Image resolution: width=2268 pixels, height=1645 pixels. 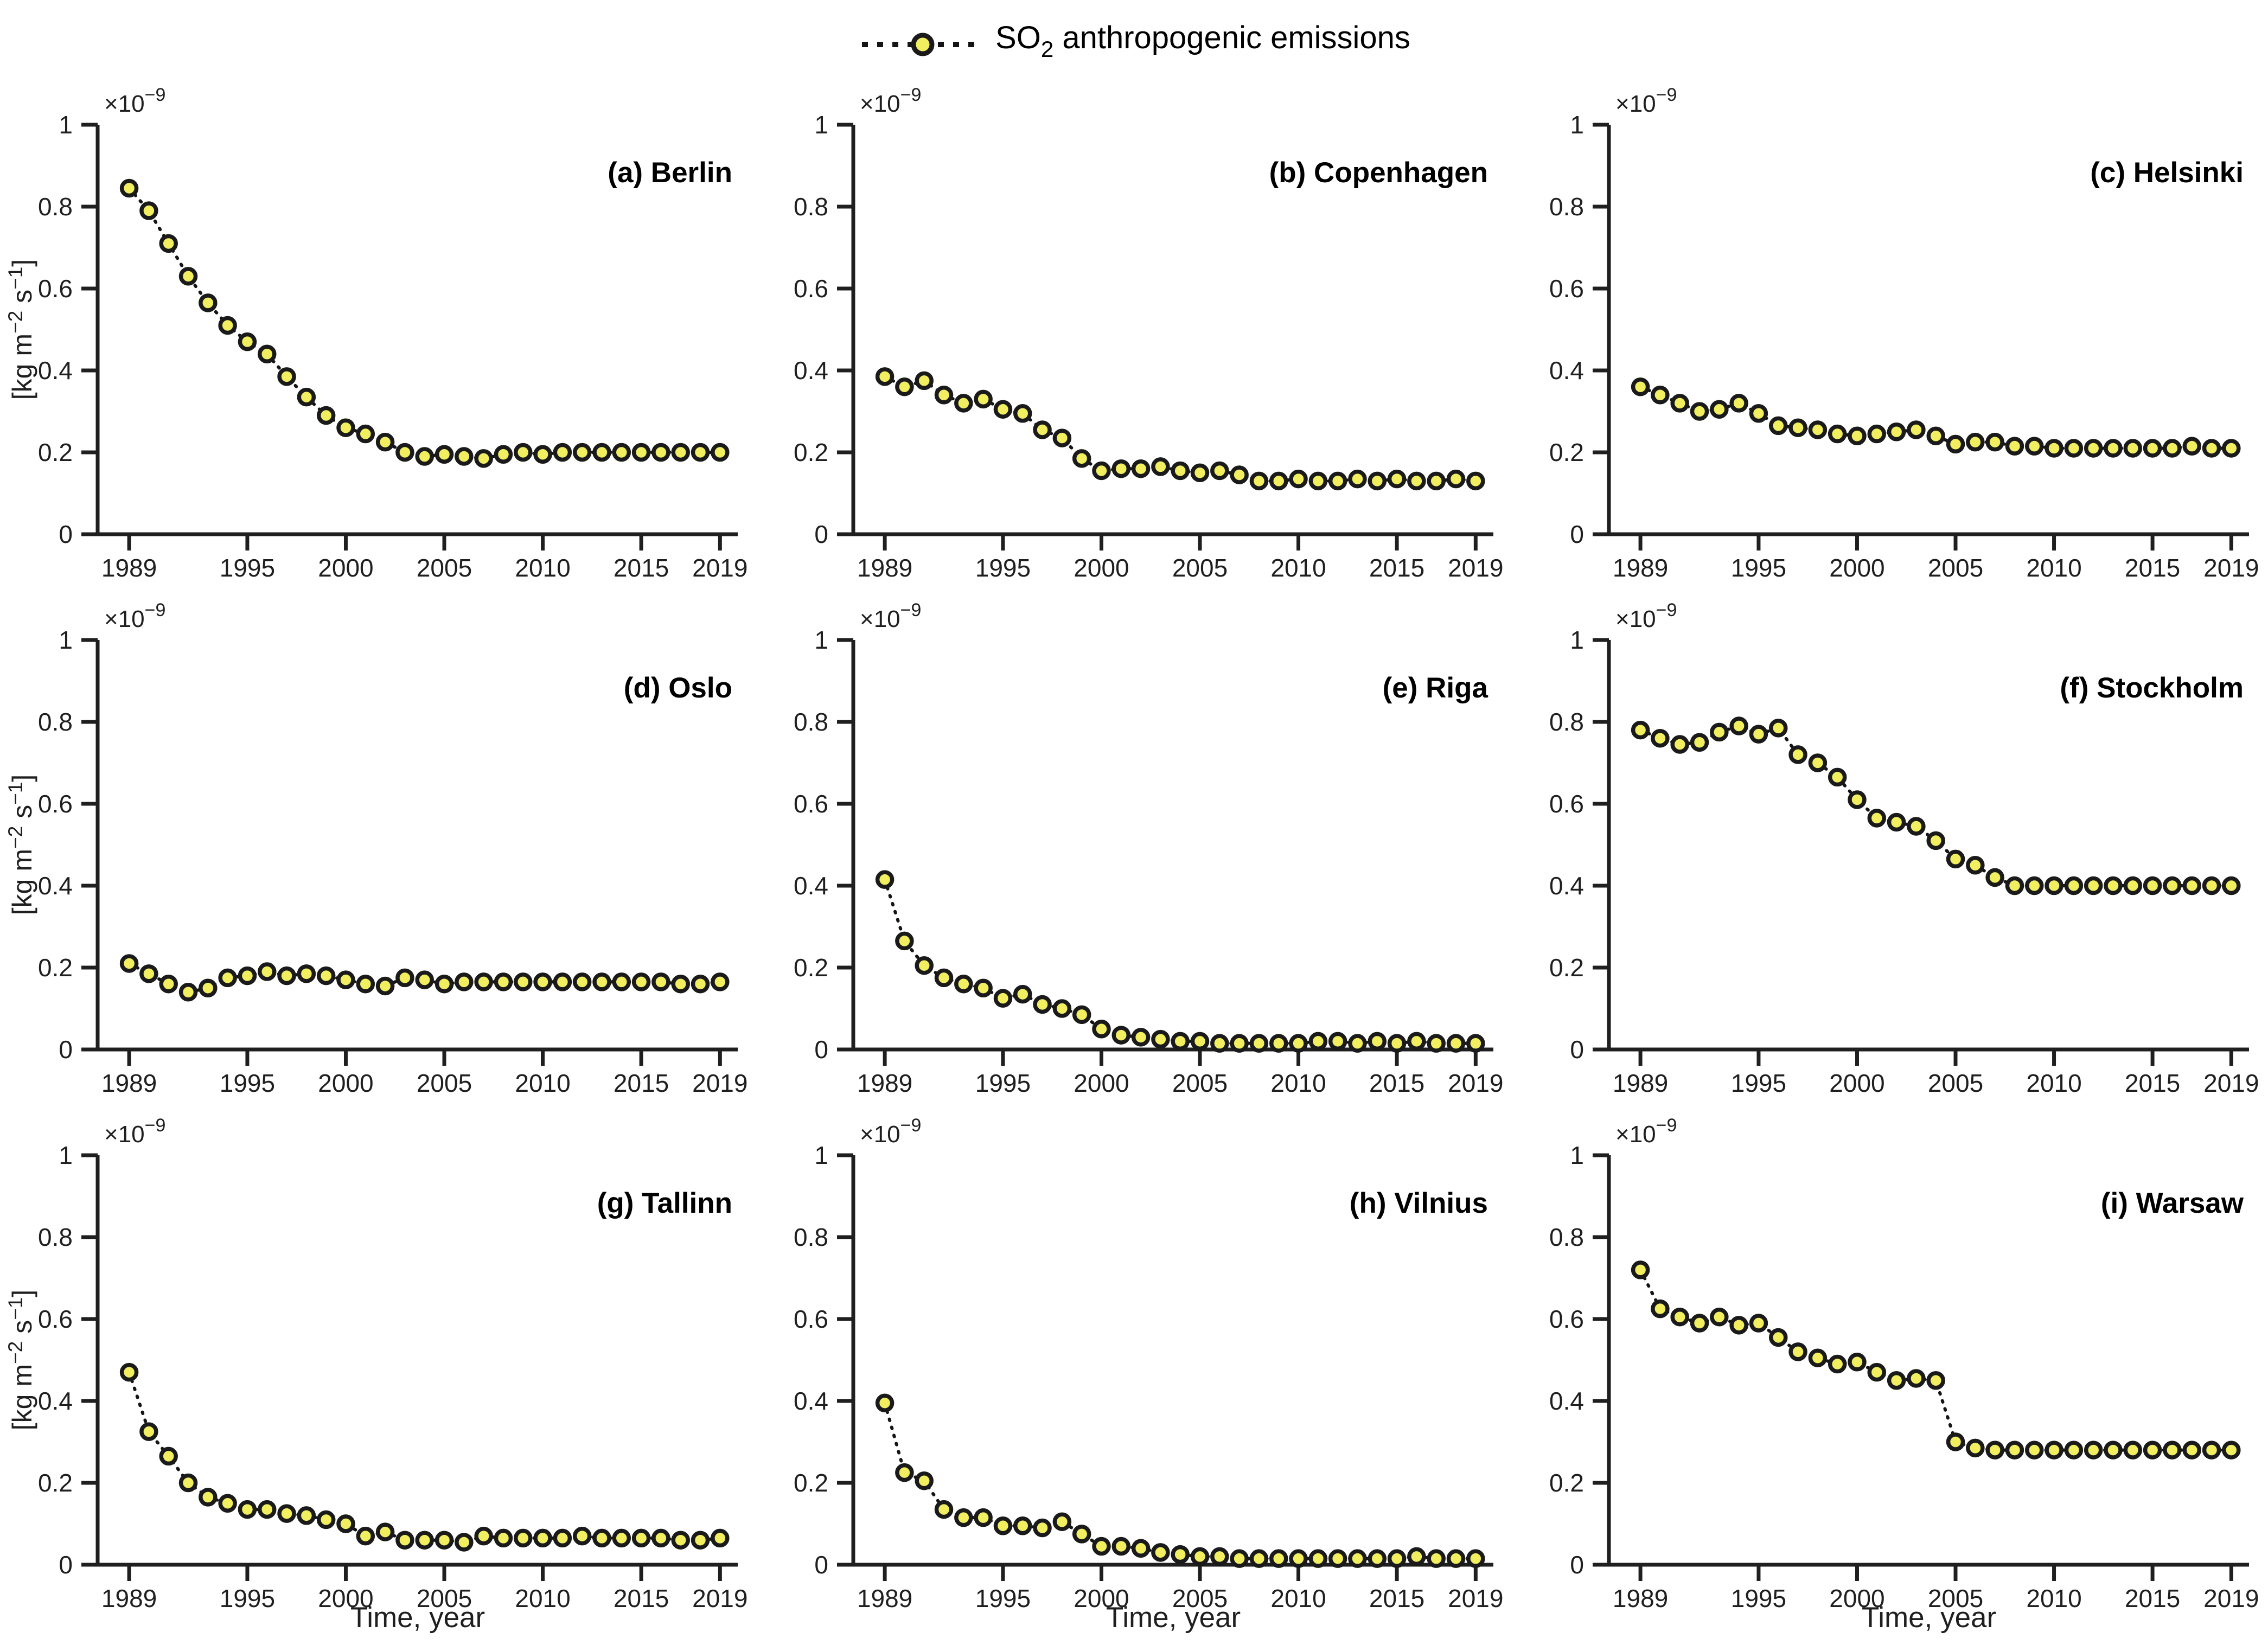 What do you see at coordinates (66, 1155) in the screenshot?
I see `y-tick-label: 1` at bounding box center [66, 1155].